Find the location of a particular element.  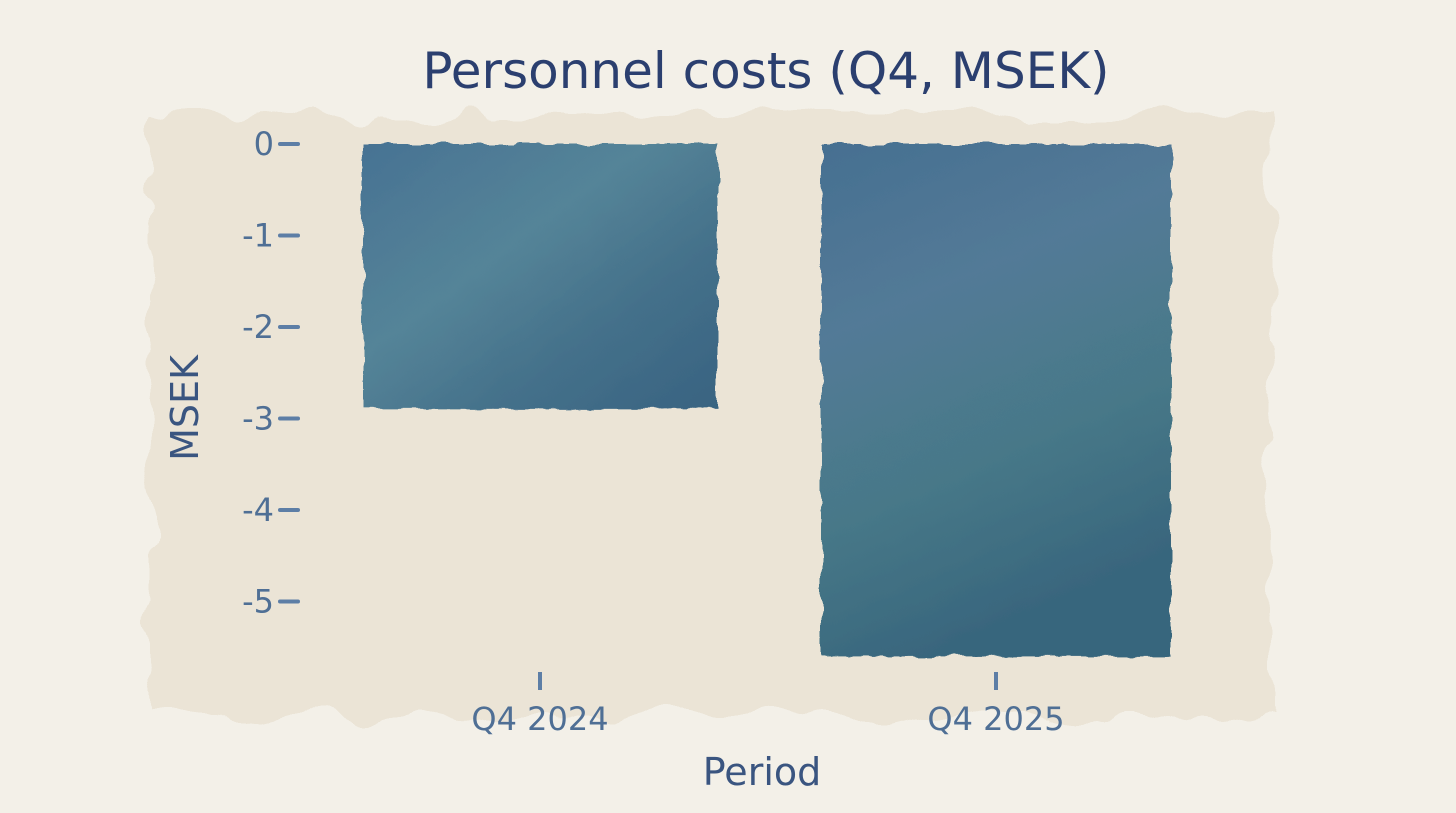

x-ticks: Q4 2024 Q4 2025 is located at coordinates (768, 705).